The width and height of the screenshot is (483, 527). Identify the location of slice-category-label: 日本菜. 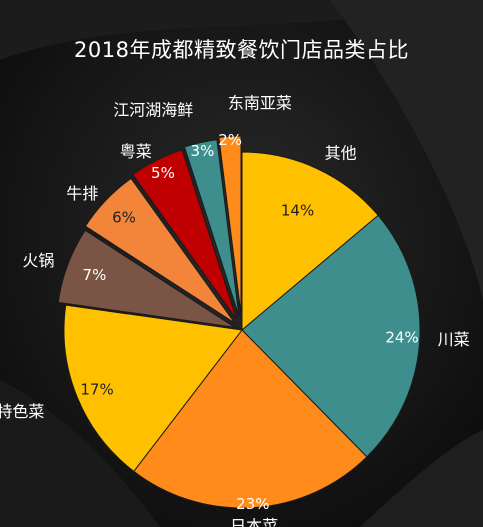
(254, 521).